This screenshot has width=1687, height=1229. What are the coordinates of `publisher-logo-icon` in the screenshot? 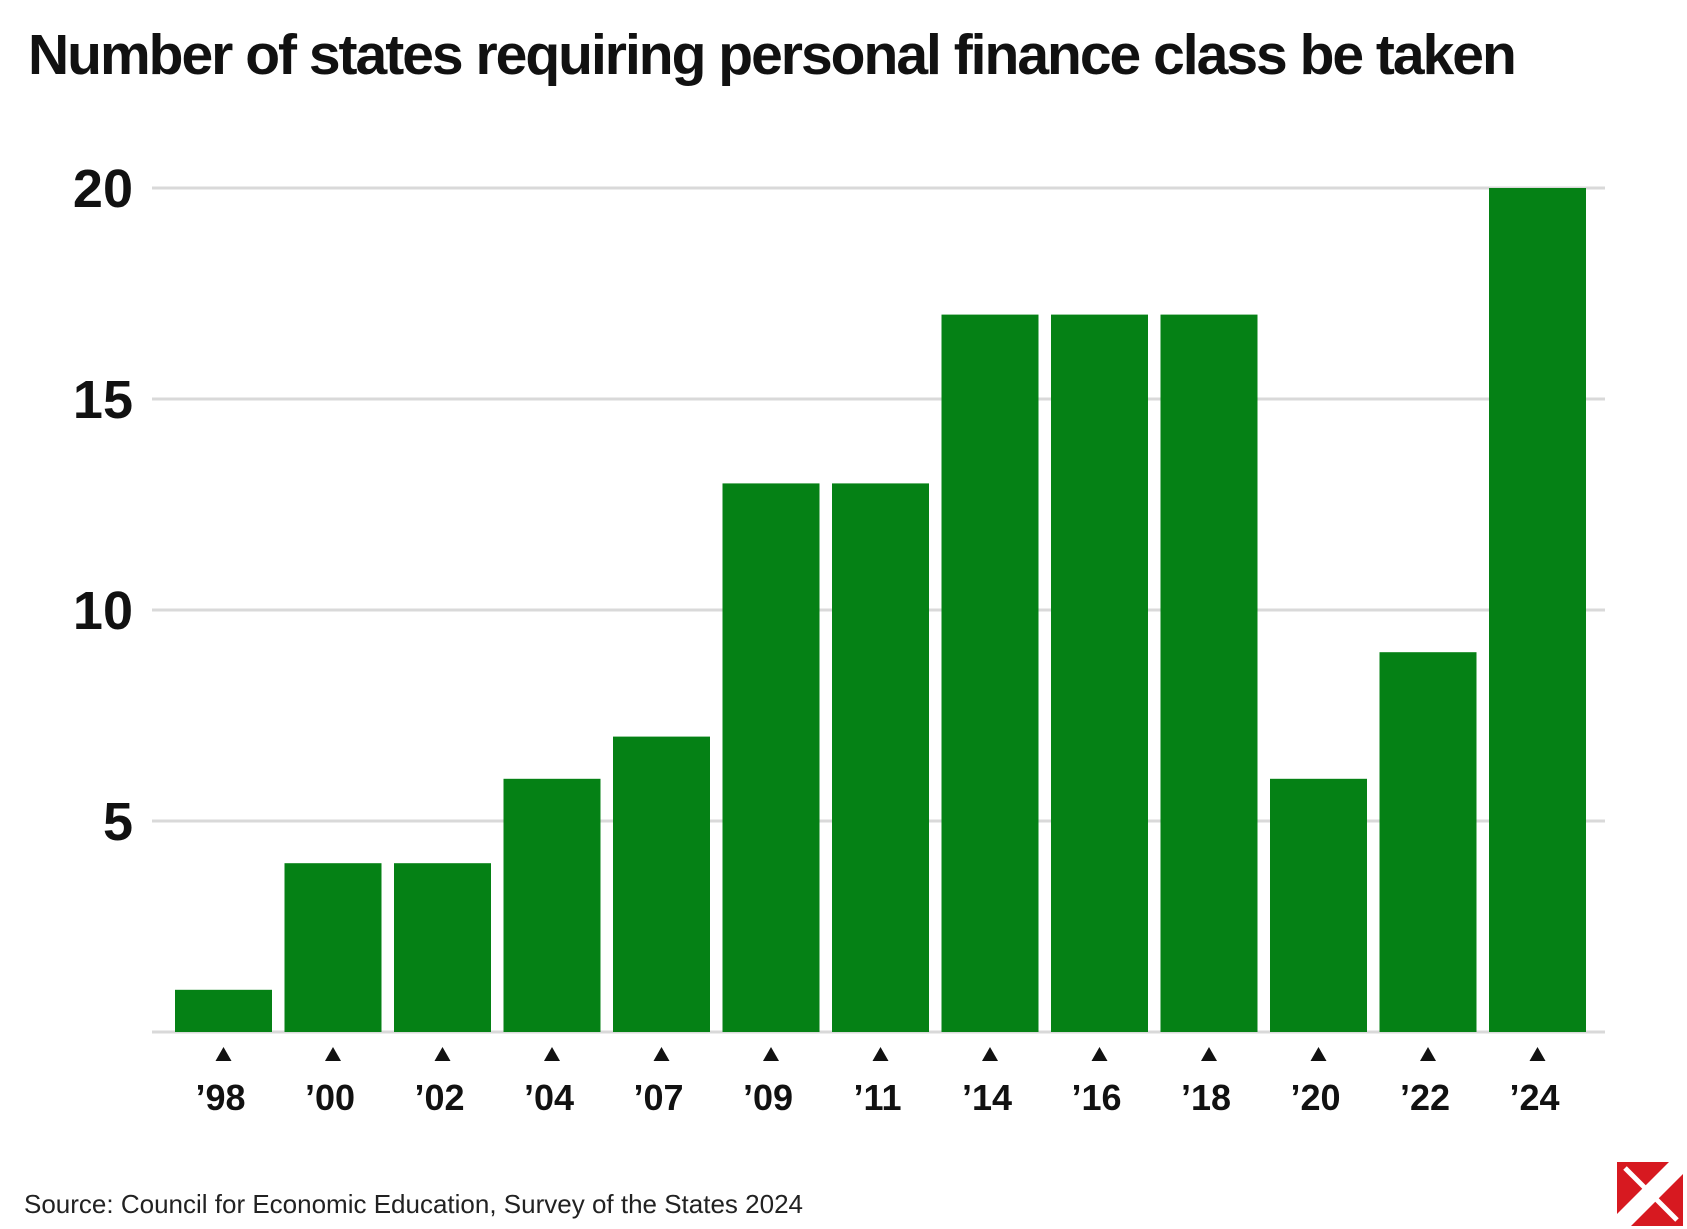 It's located at (1650, 1193).